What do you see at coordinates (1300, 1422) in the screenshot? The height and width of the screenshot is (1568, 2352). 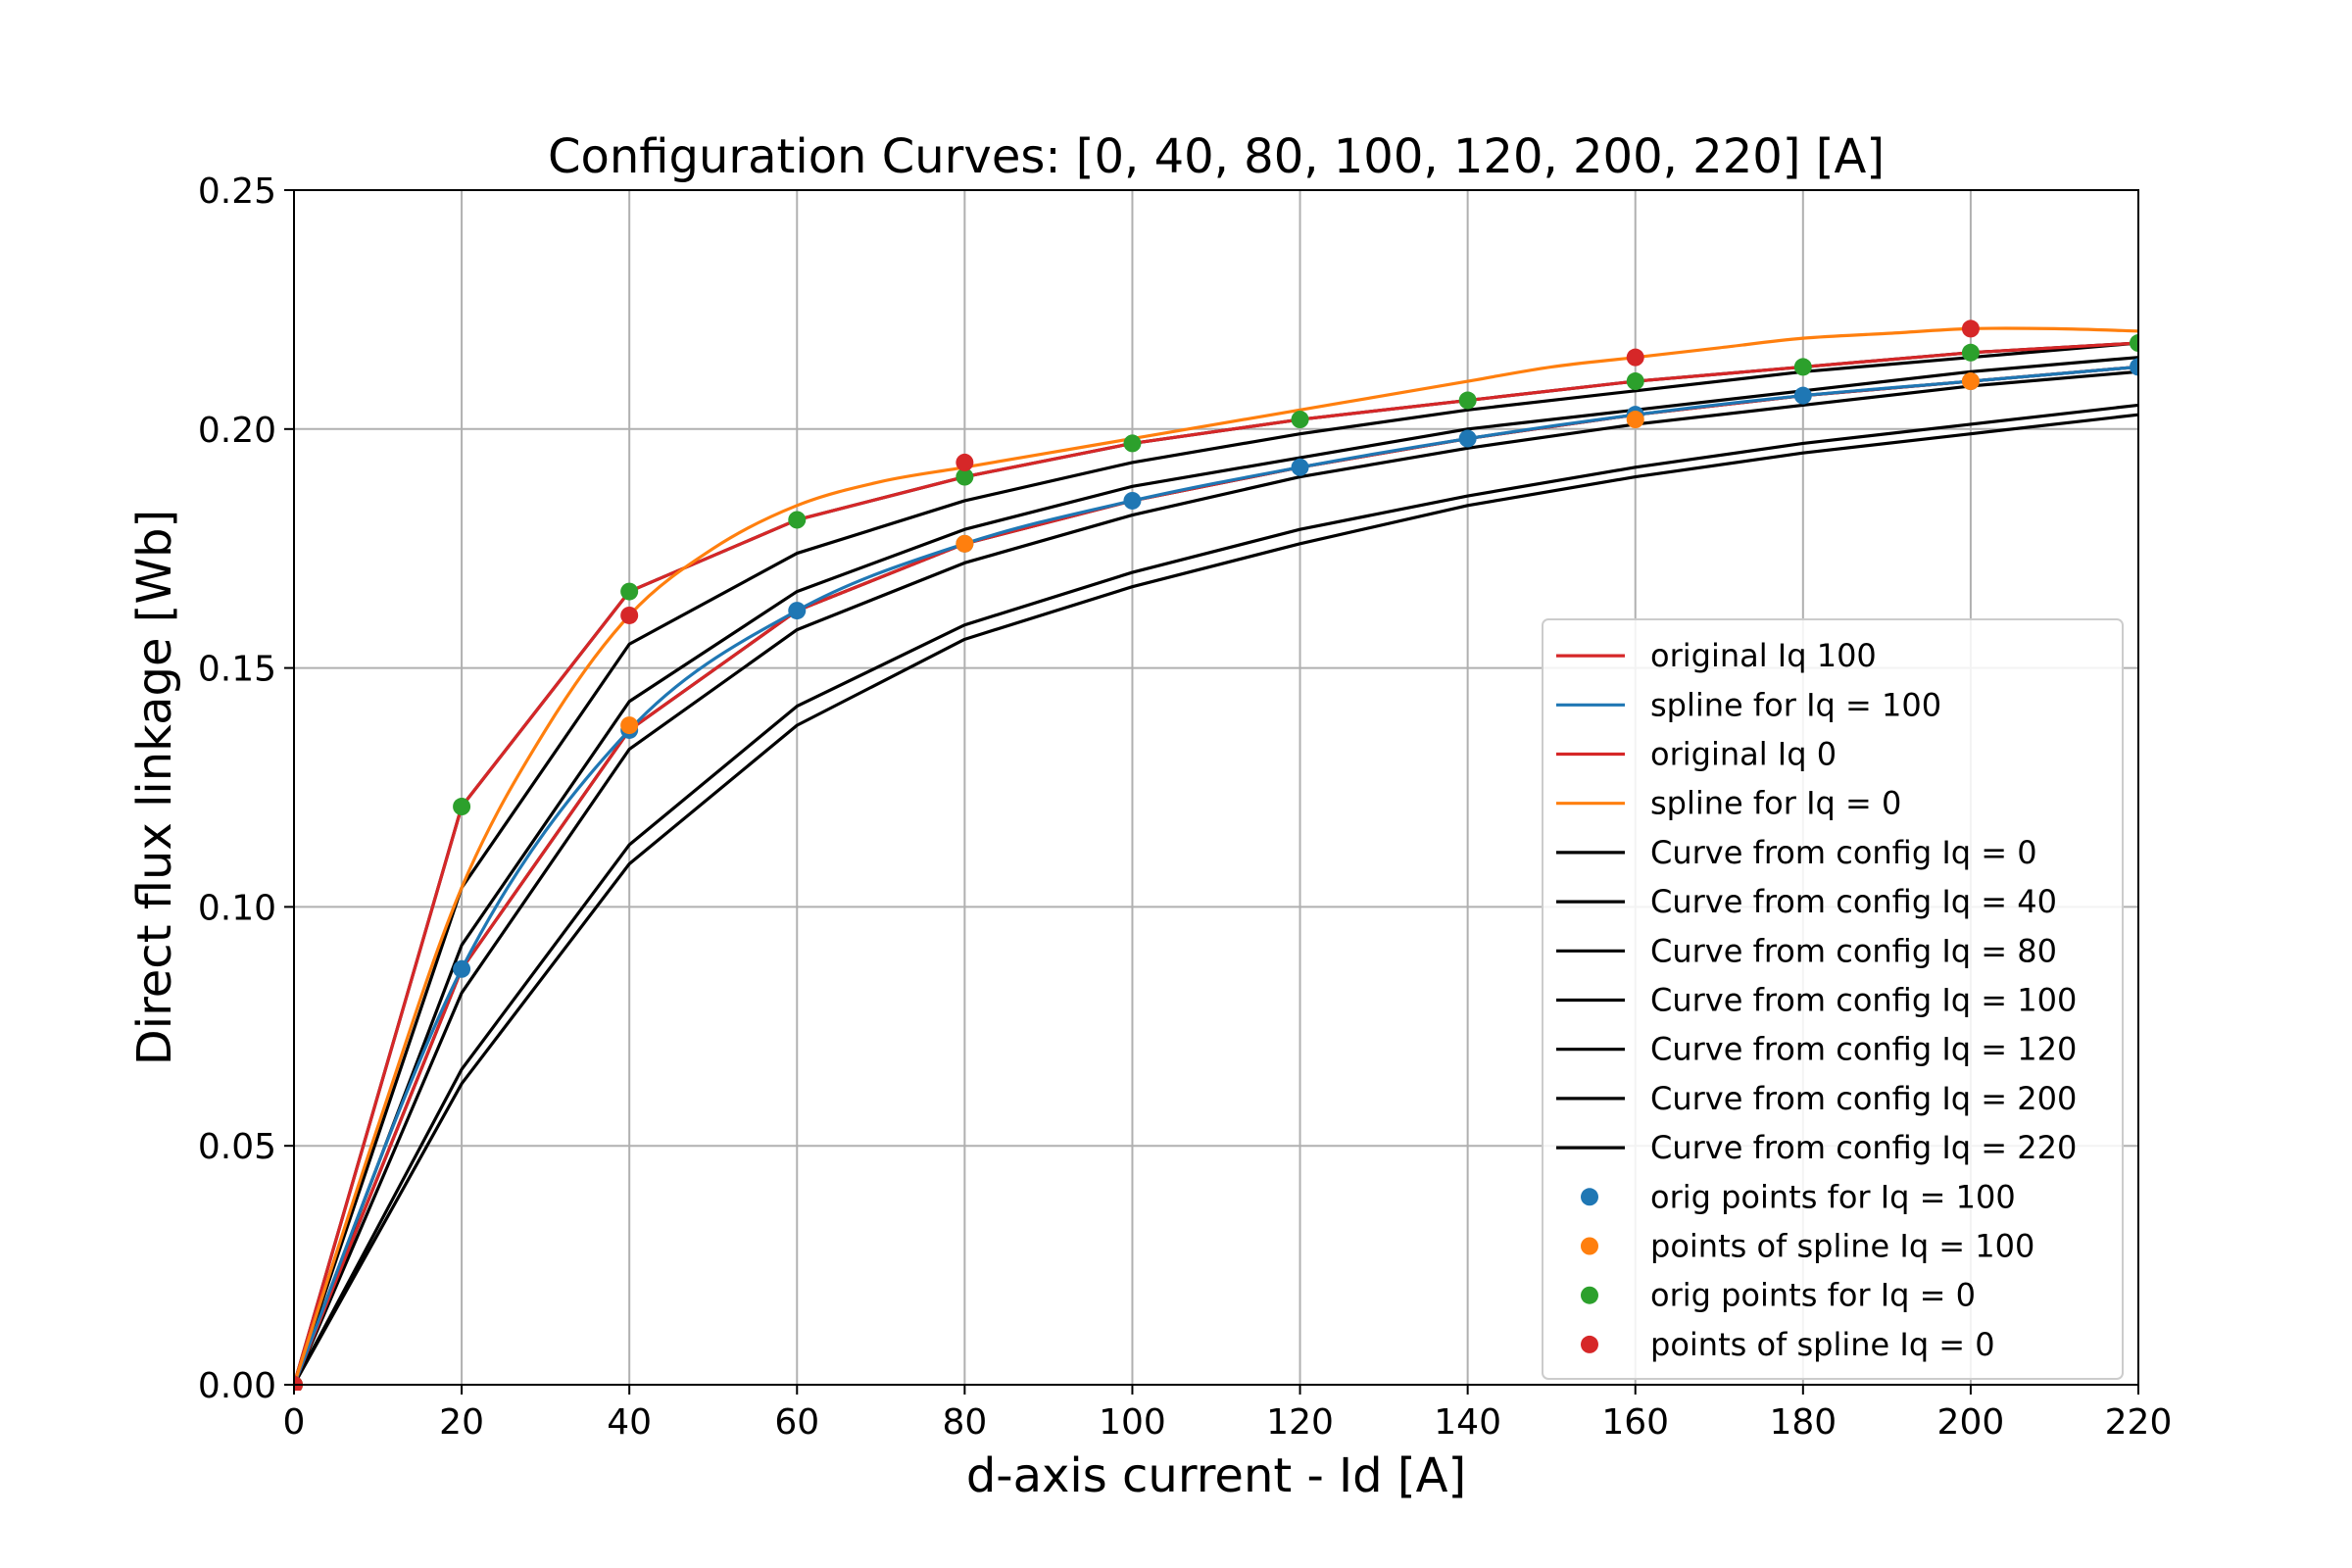 I see `x-tick-label: 120` at bounding box center [1300, 1422].